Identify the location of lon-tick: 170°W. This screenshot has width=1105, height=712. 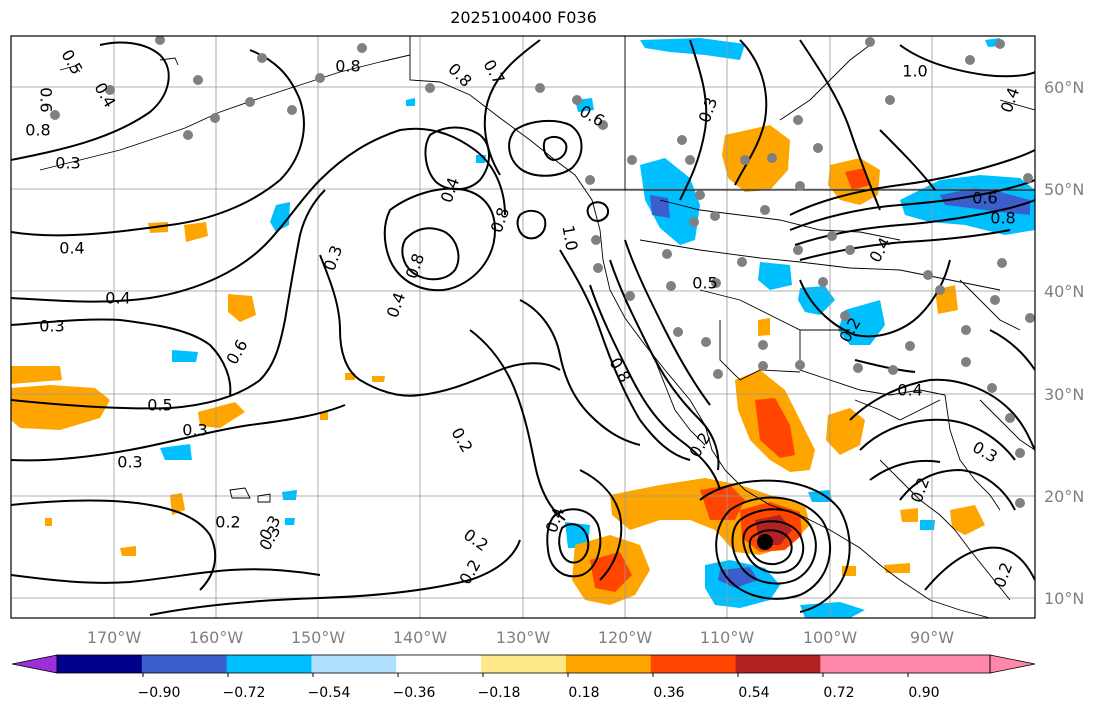
(114, 637).